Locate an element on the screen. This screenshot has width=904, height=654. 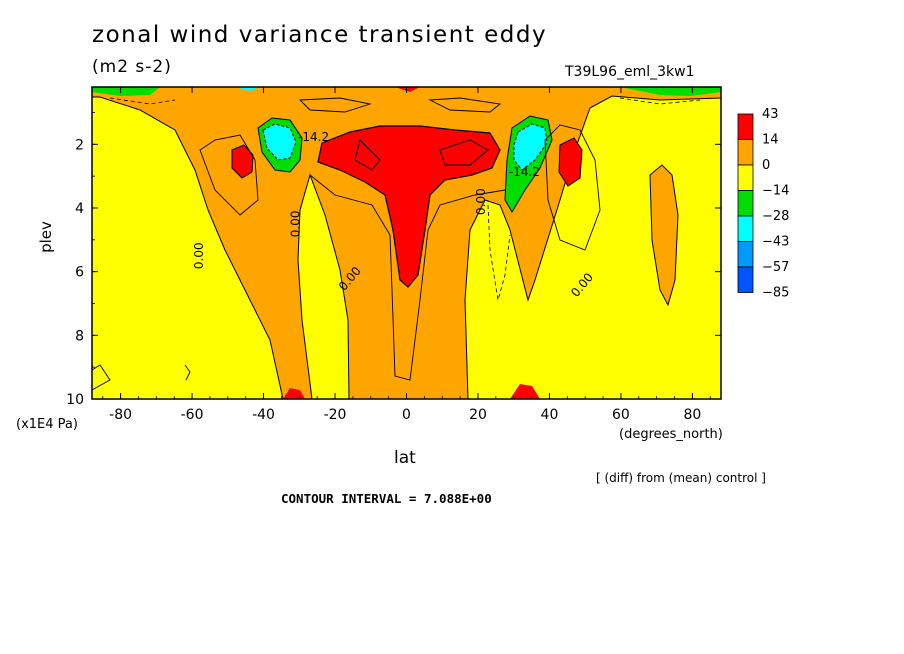
y-tick-label: 4 is located at coordinates (79, 209).